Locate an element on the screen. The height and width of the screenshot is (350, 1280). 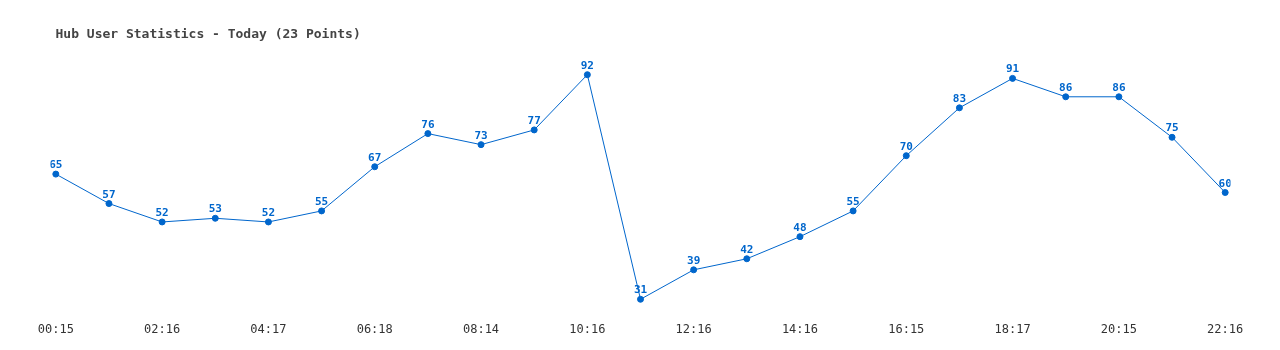
data-label: 75 is located at coordinates (1172, 128).